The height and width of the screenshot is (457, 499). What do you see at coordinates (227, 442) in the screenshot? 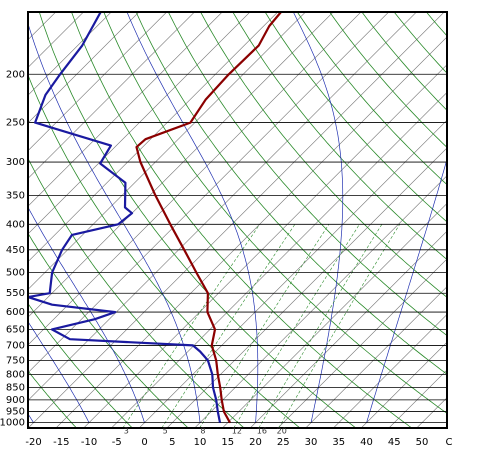
I see `x-tick-label: 15` at bounding box center [227, 442].